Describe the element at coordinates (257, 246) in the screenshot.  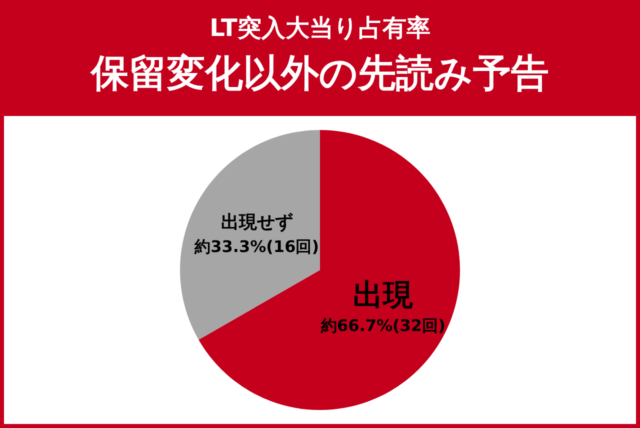
I see `data-label: 約33.3%(16回)` at that location.